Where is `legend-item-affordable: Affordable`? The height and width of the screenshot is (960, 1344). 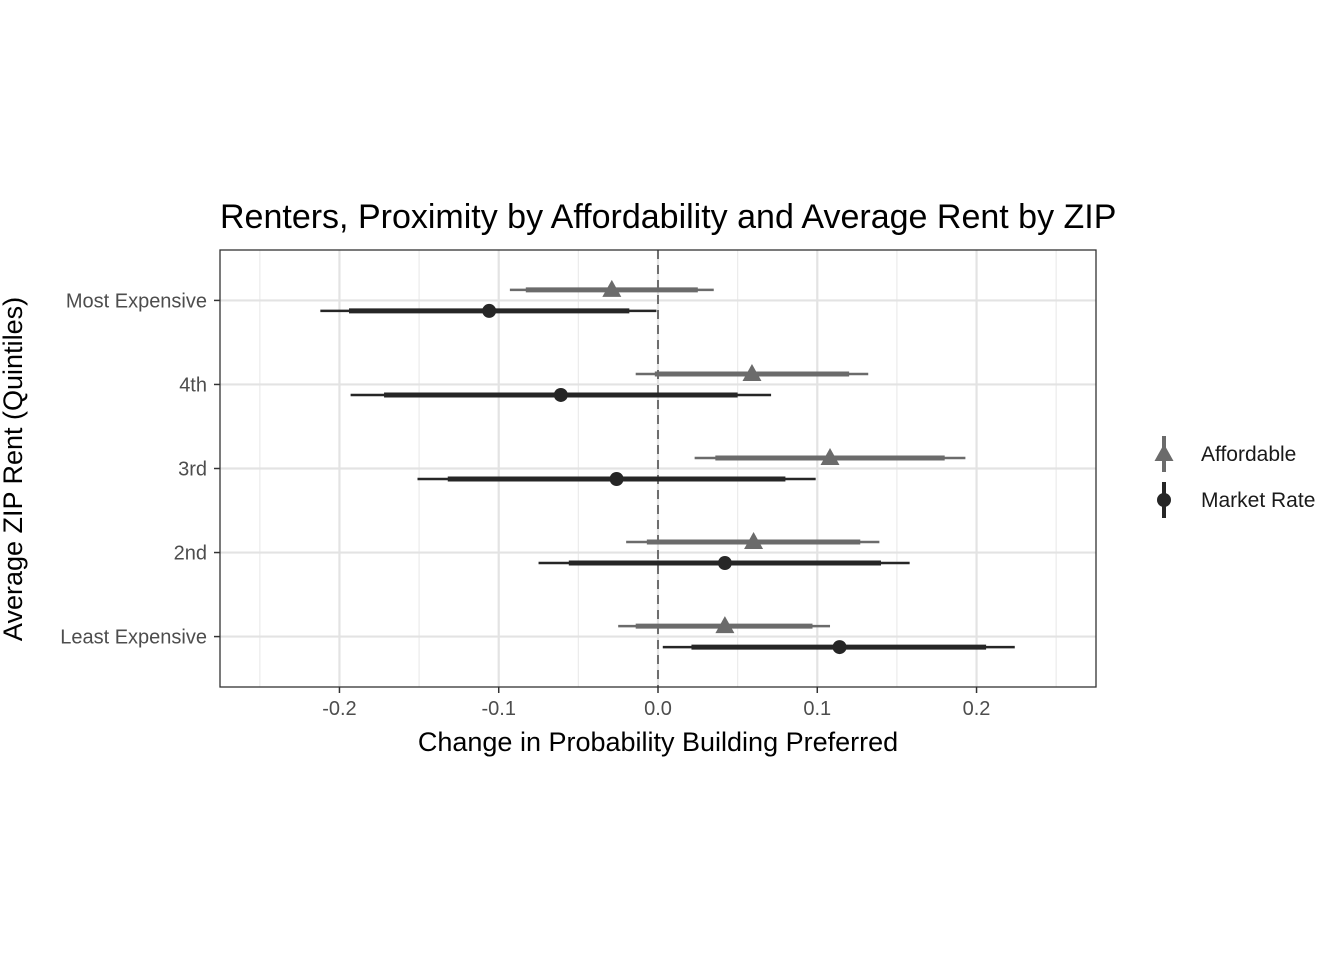 legend-item-affordable: Affordable is located at coordinates (1225, 454).